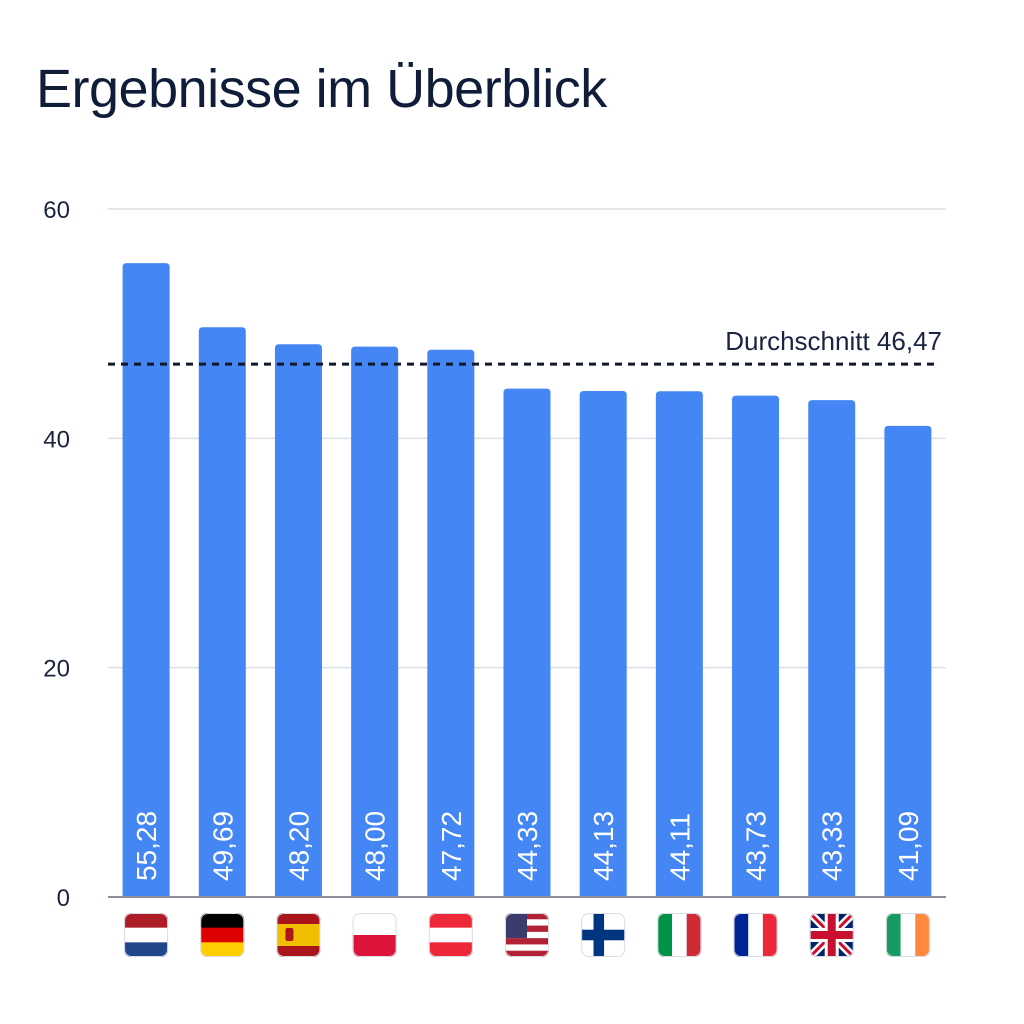 This screenshot has height=1024, width=1024. What do you see at coordinates (450, 935) in the screenshot?
I see `austria-flag-icon` at bounding box center [450, 935].